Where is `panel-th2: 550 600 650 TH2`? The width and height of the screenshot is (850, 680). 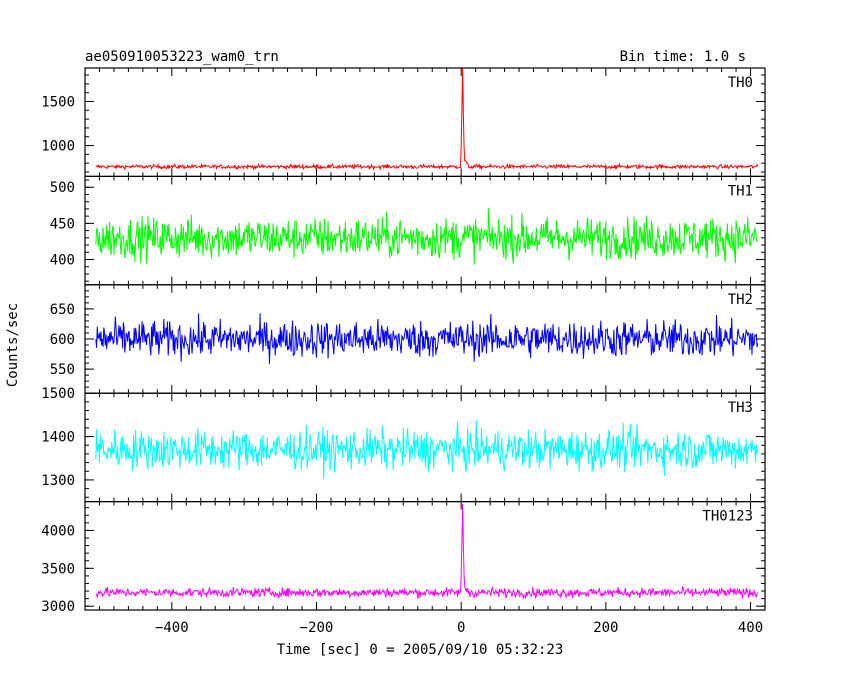
panel-th2: 550 600 650 TH2 is located at coordinates (408, 339).